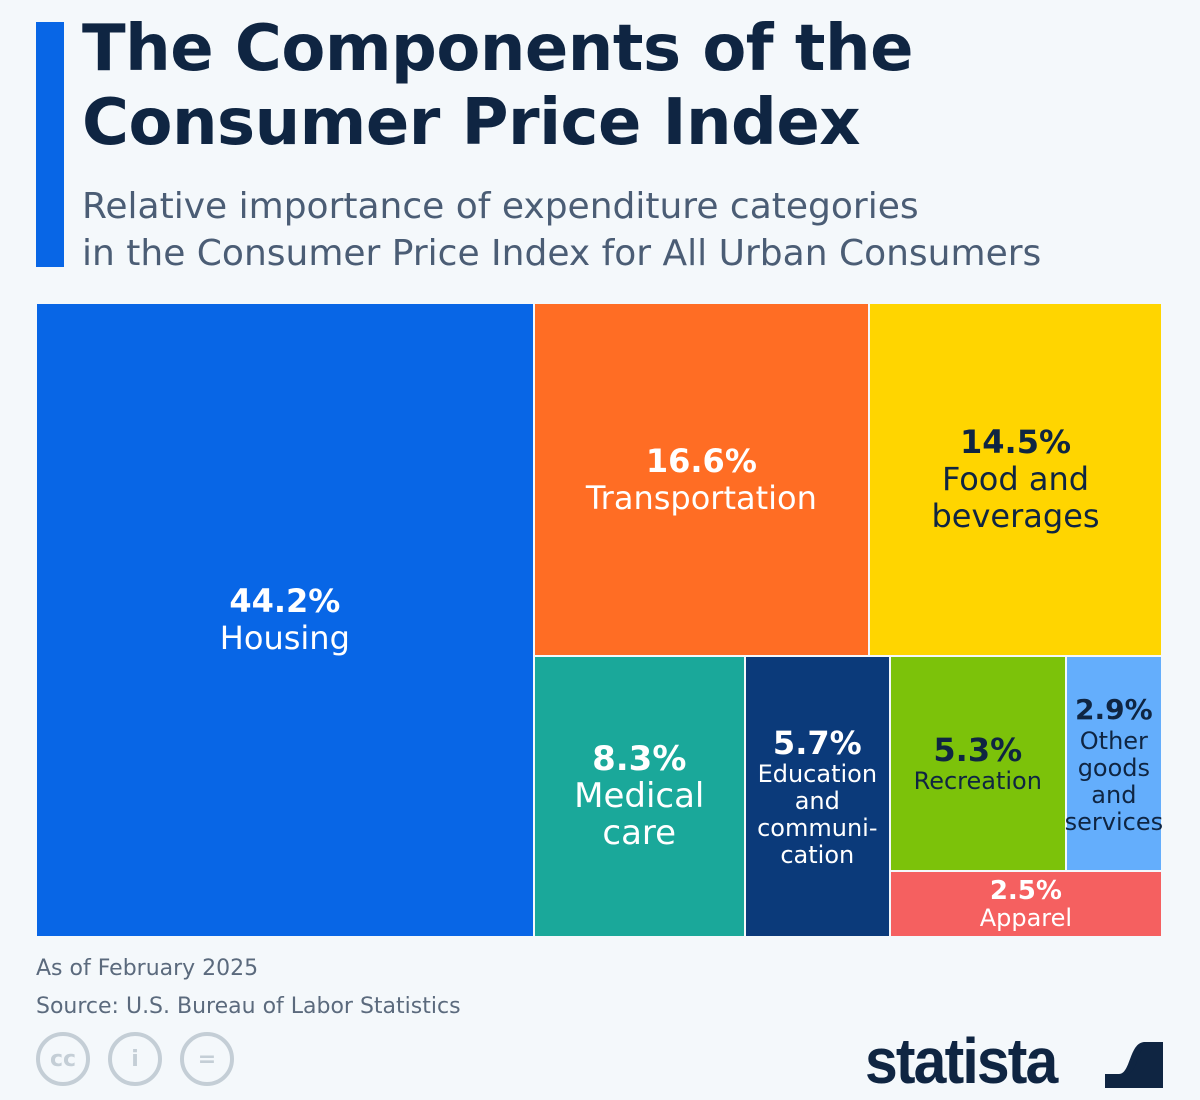  What do you see at coordinates (1026, 917) in the screenshot?
I see `tile-label: Apparel` at bounding box center [1026, 917].